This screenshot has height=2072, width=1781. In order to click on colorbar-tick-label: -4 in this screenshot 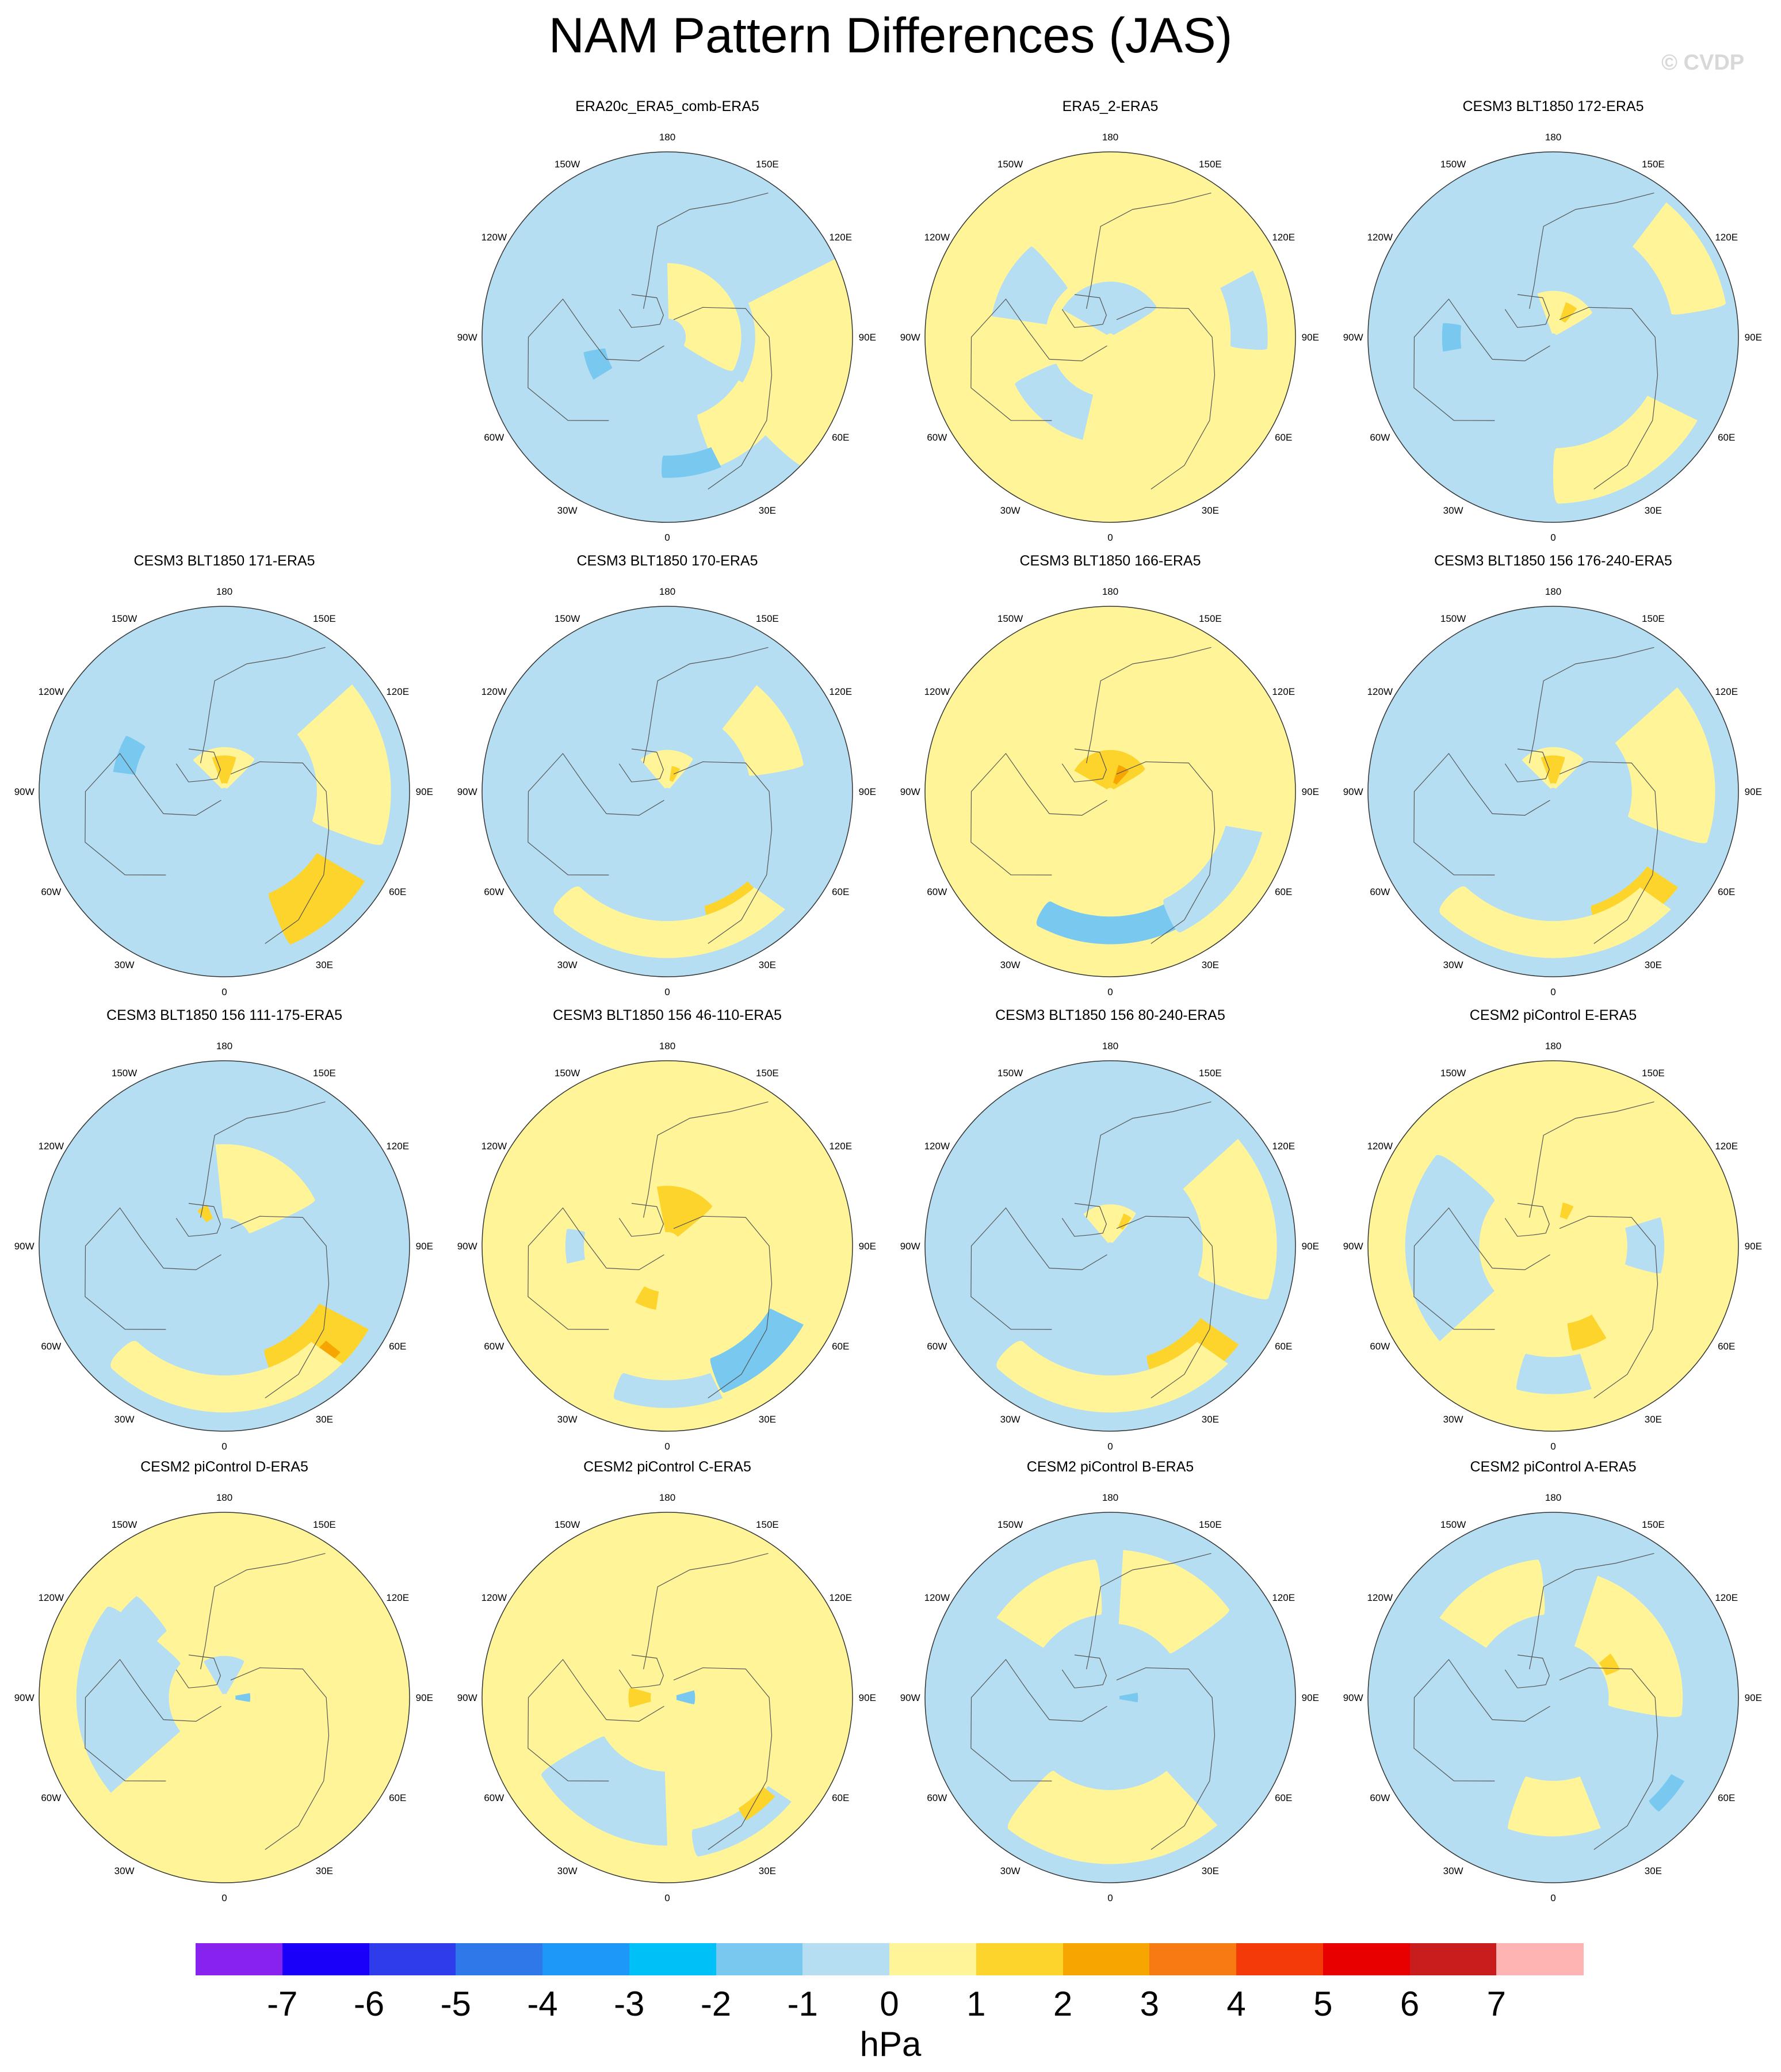, I will do `click(542, 2004)`.